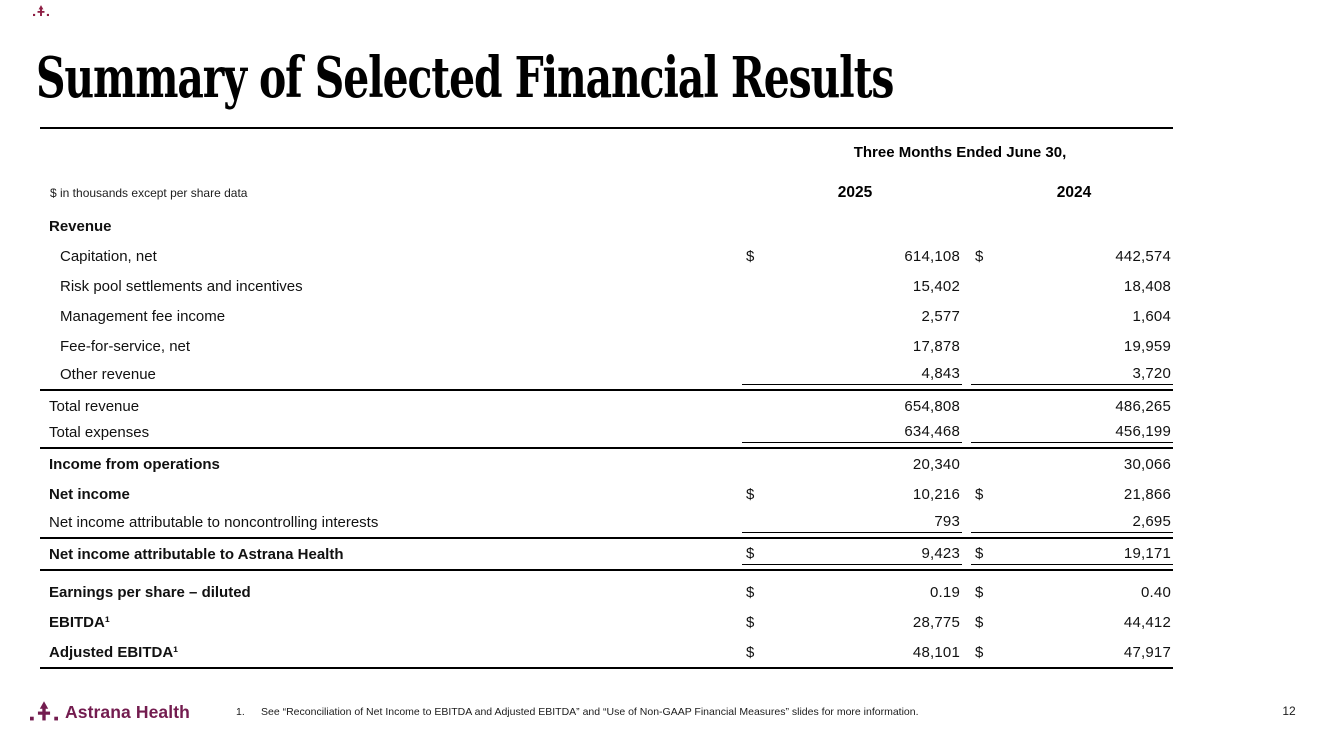  I want to click on value-cell: 19,959, so click(1072, 344).